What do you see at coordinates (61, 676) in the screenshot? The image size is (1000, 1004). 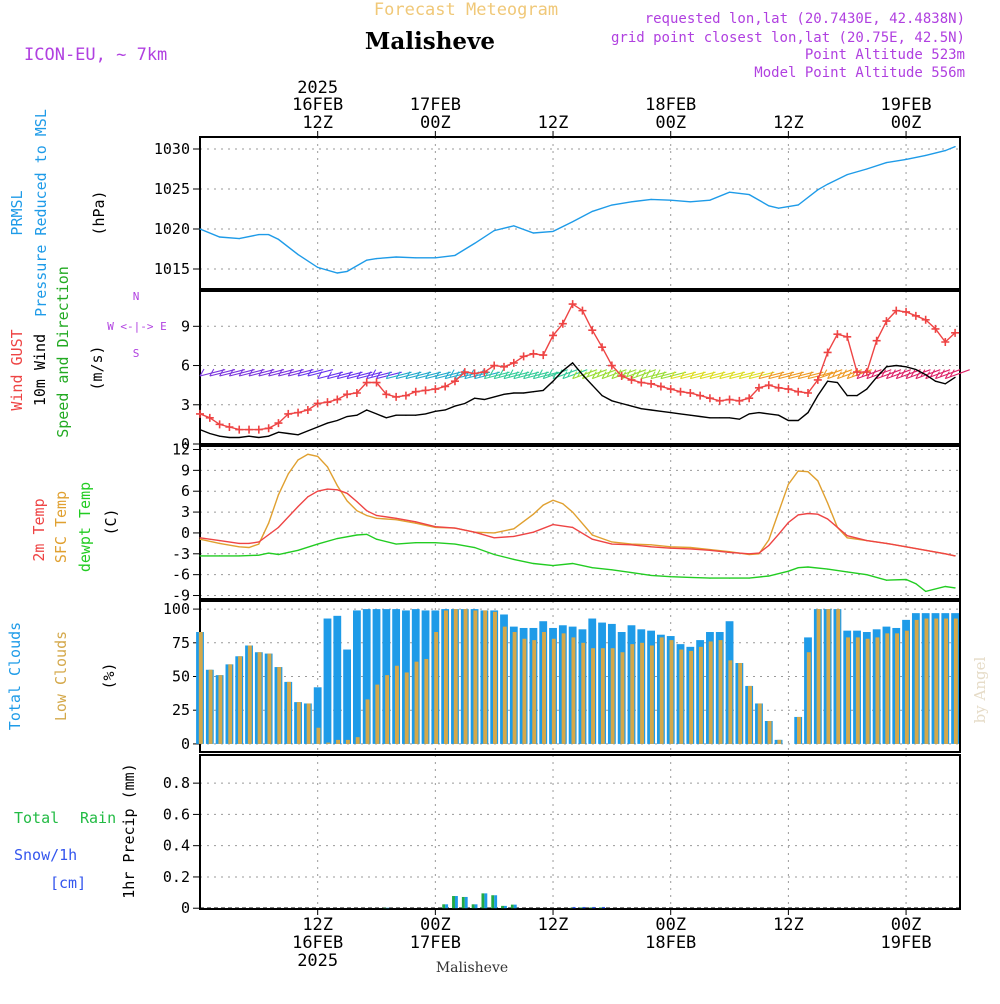 I see `low-clouds-label: Low Clouds` at bounding box center [61, 676].